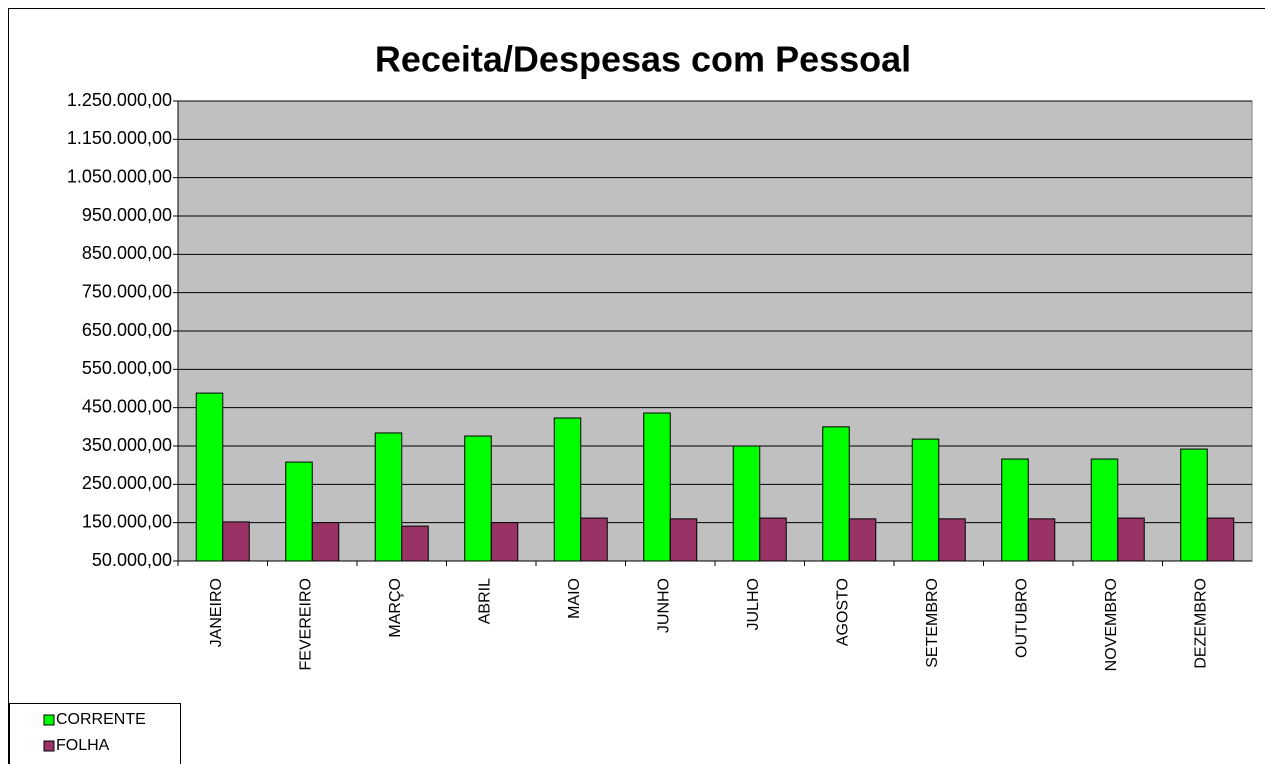 This screenshot has width=1265, height=764. I want to click on legend-box, so click(95, 733).